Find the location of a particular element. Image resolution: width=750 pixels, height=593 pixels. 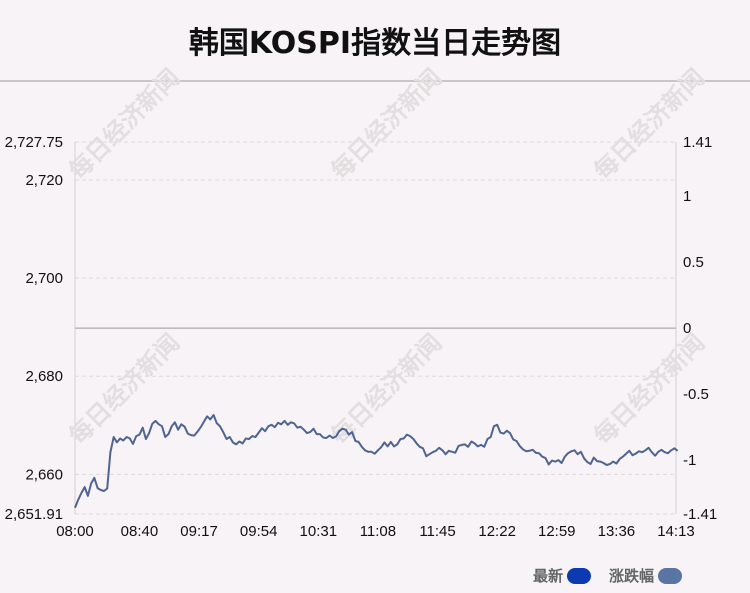

x-tick-label: 12:22 is located at coordinates (497, 531).